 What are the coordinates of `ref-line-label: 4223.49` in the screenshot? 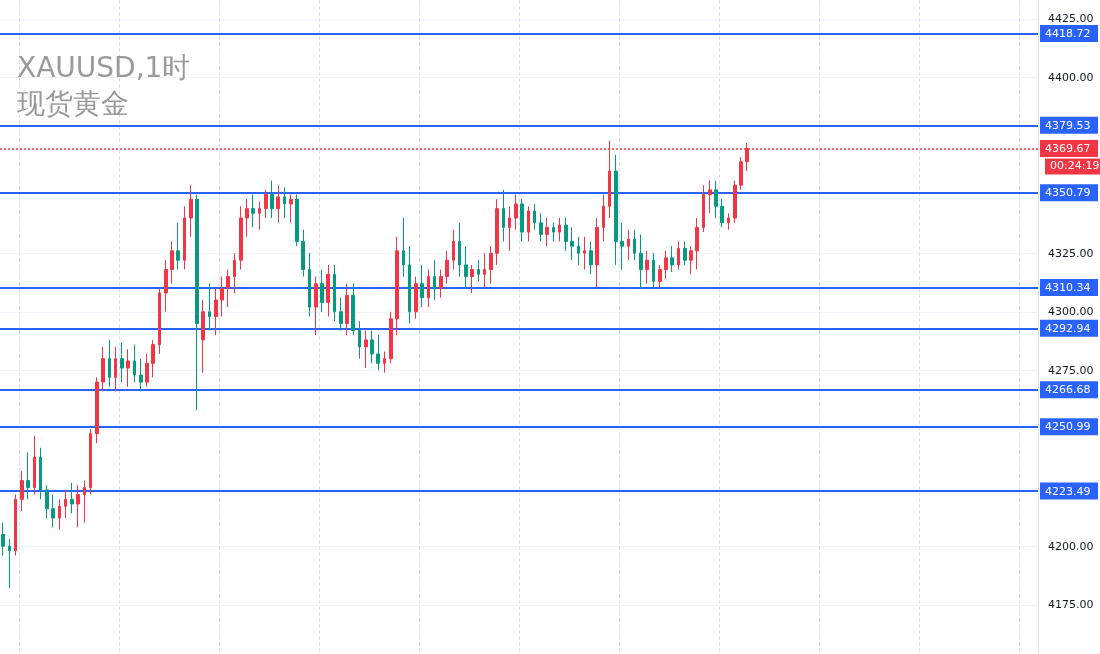 It's located at (1068, 491).